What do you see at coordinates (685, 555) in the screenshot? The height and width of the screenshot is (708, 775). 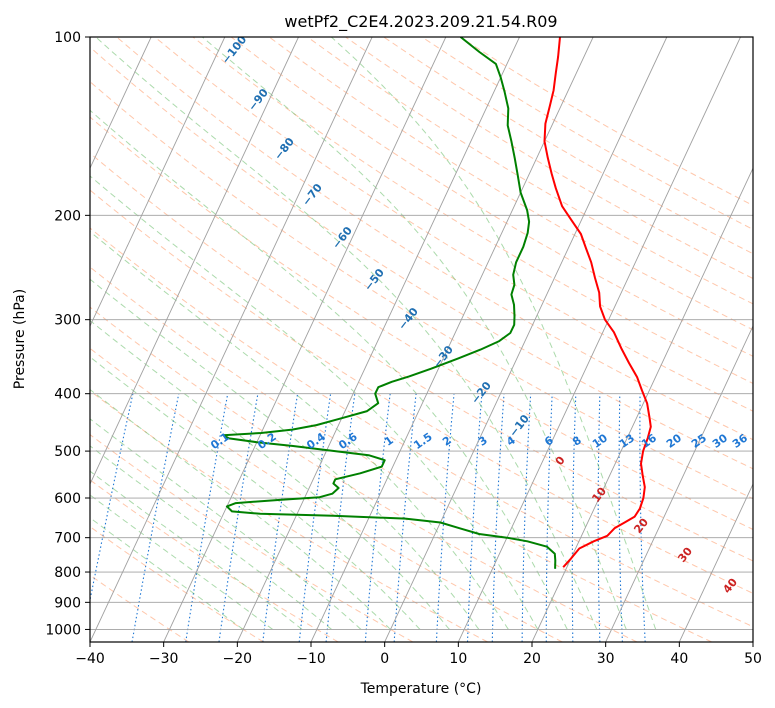 I see `dry-adiabat-label: 30` at bounding box center [685, 555].